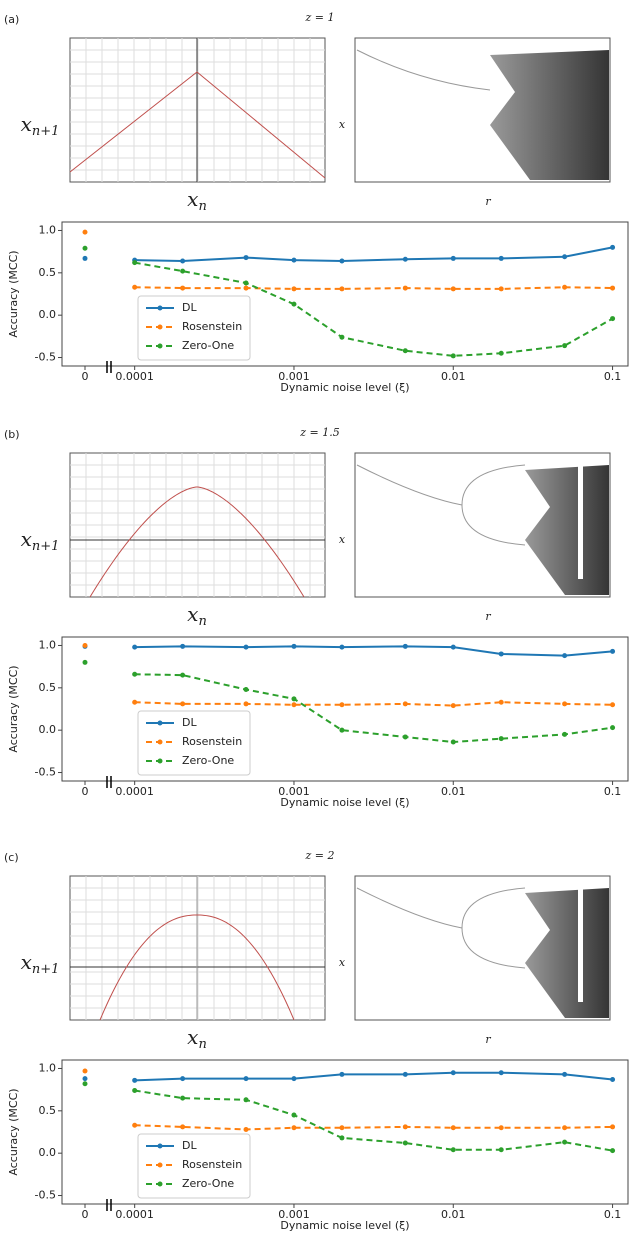 The width and height of the screenshot is (640, 1233). Describe the element at coordinates (208, 760) in the screenshot. I see `legend-label: Zero-One` at that location.